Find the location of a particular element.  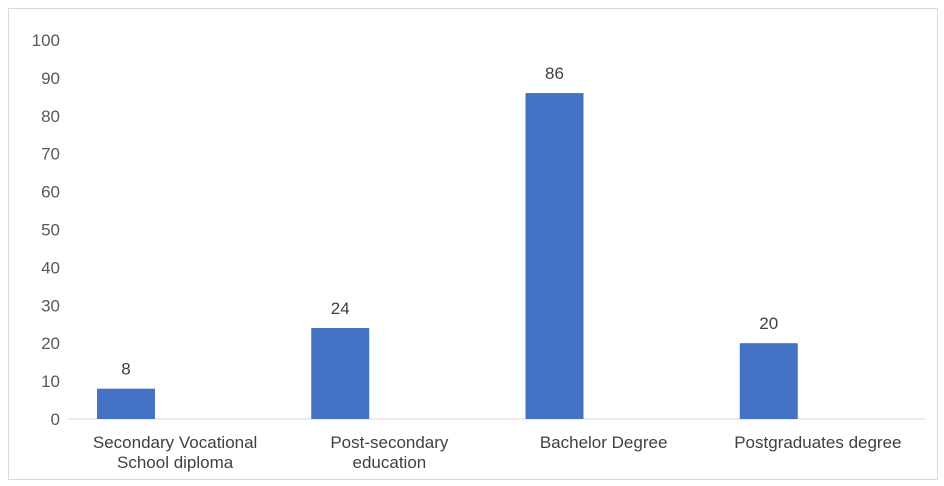

x-tick-label: Postgraduates degree is located at coordinates (817, 442).